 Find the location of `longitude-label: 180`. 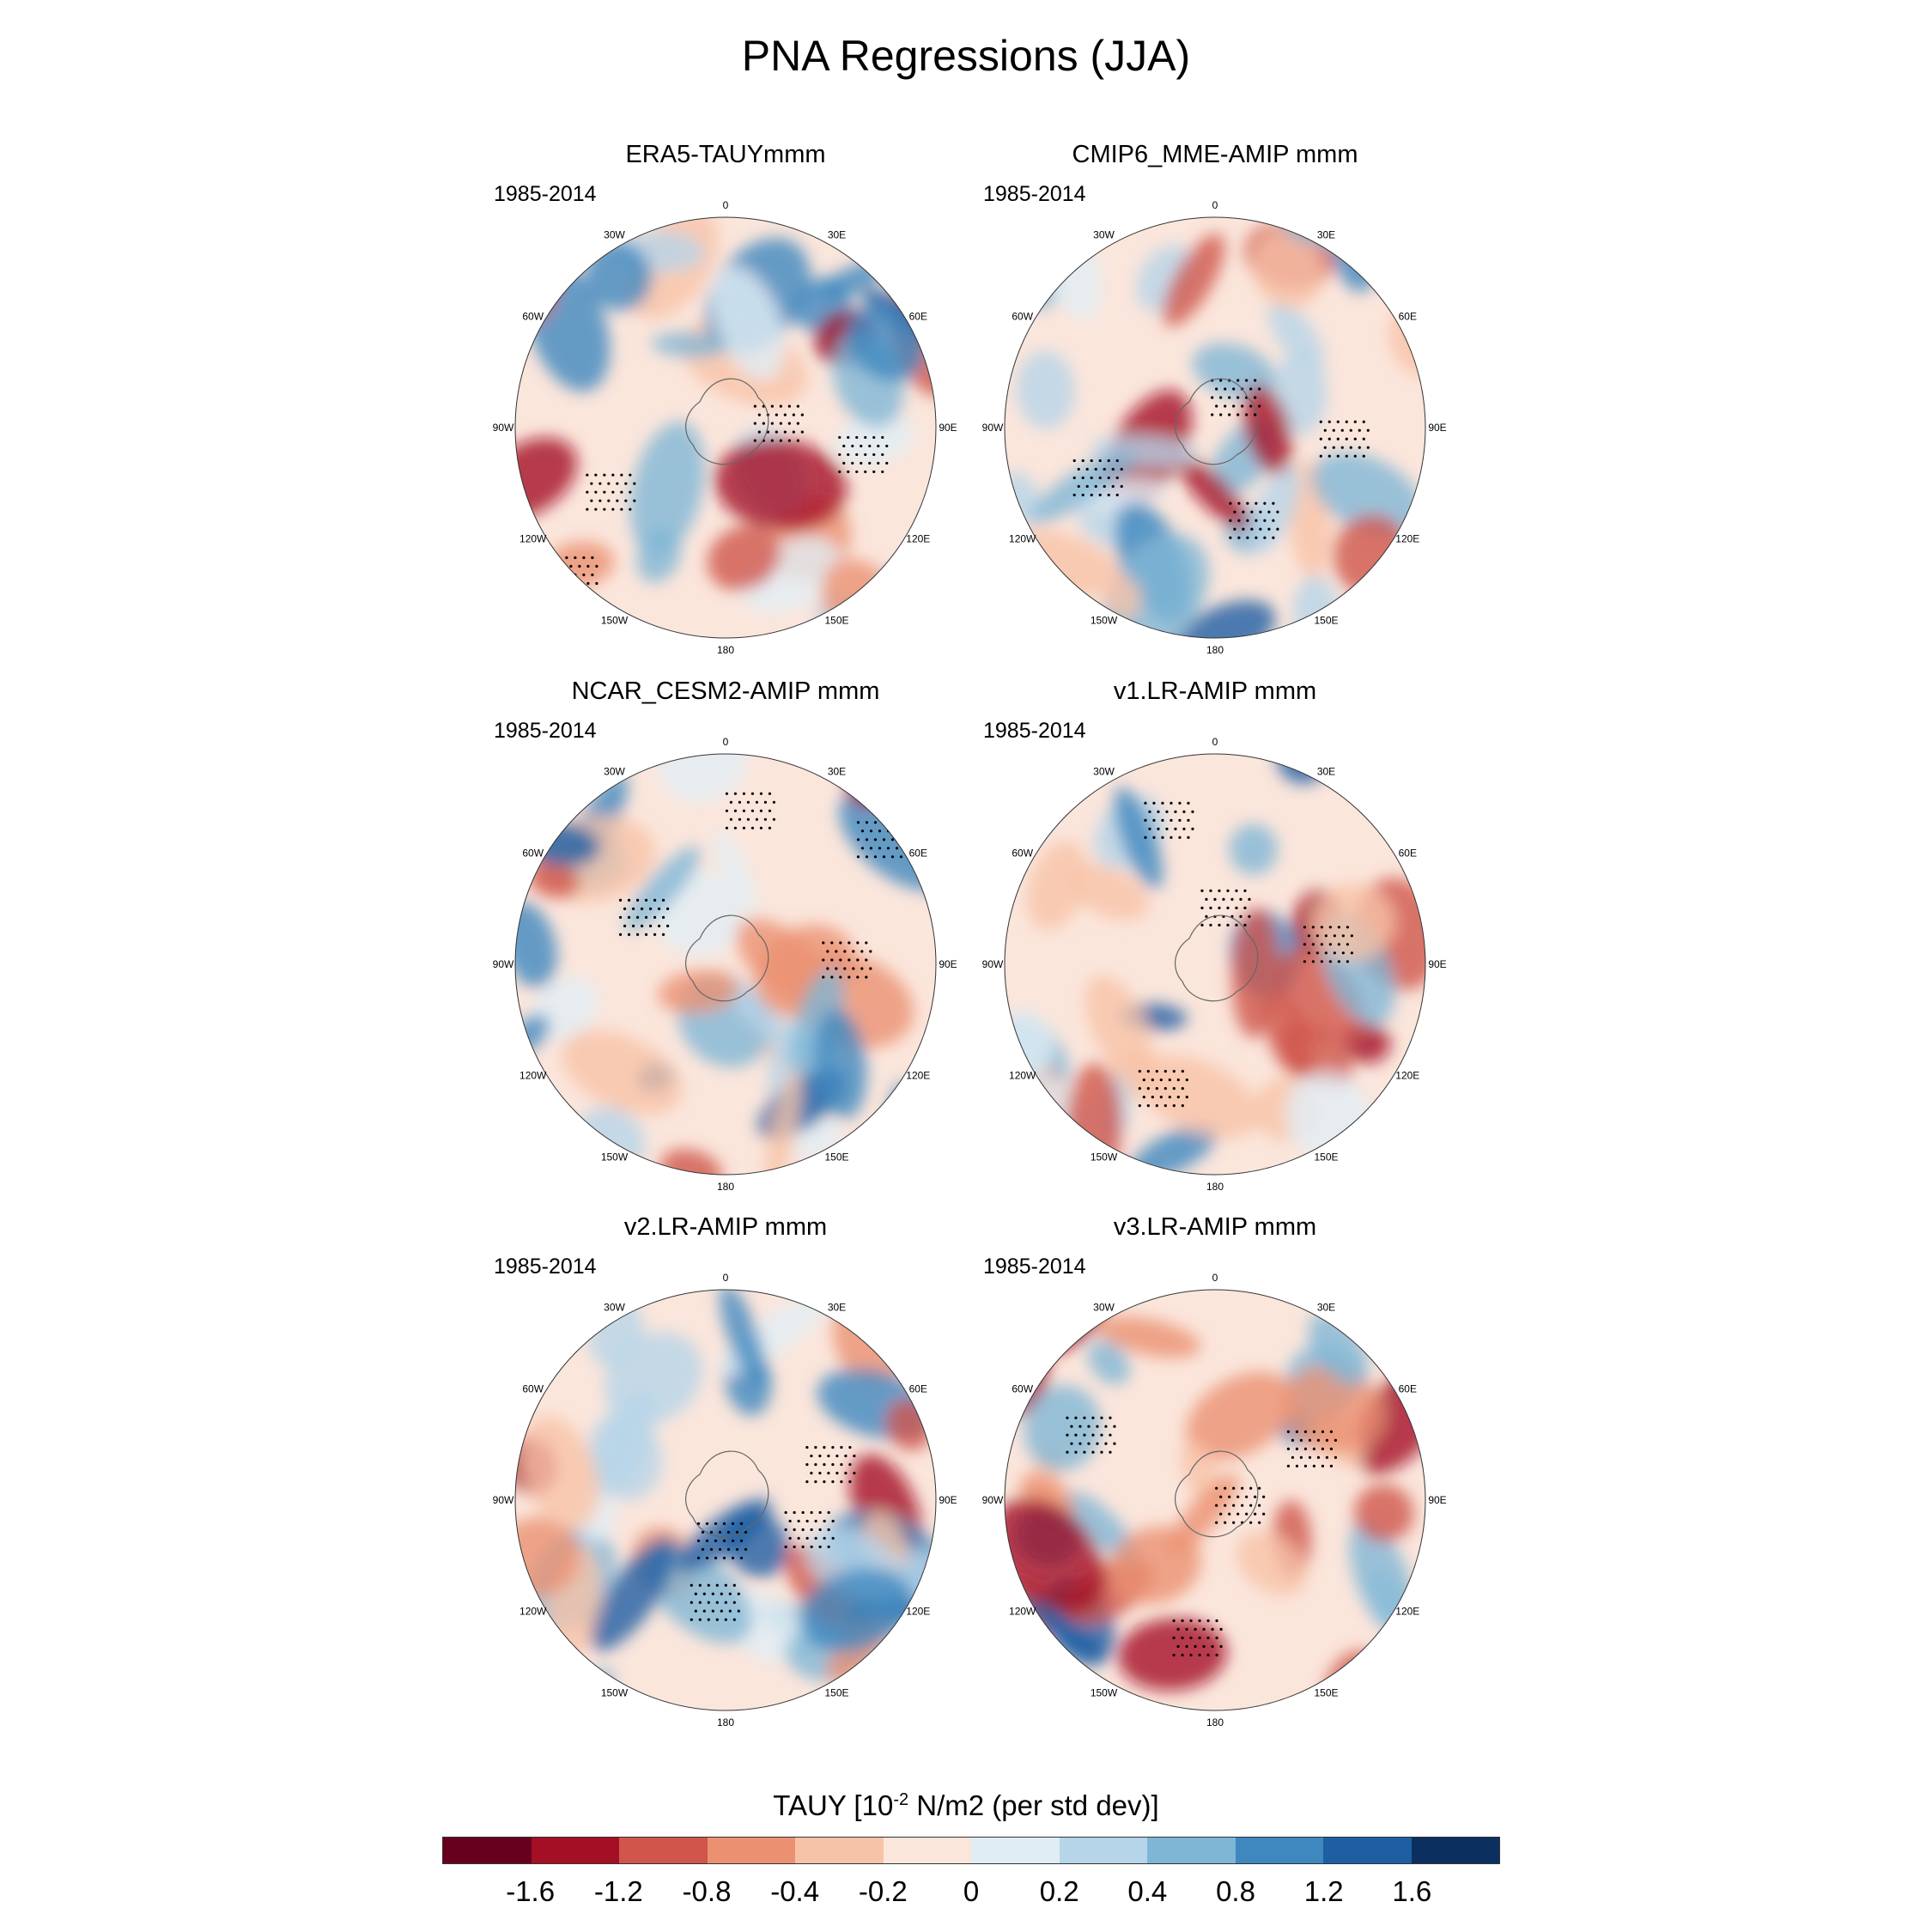

longitude-label: 180 is located at coordinates (726, 1187).